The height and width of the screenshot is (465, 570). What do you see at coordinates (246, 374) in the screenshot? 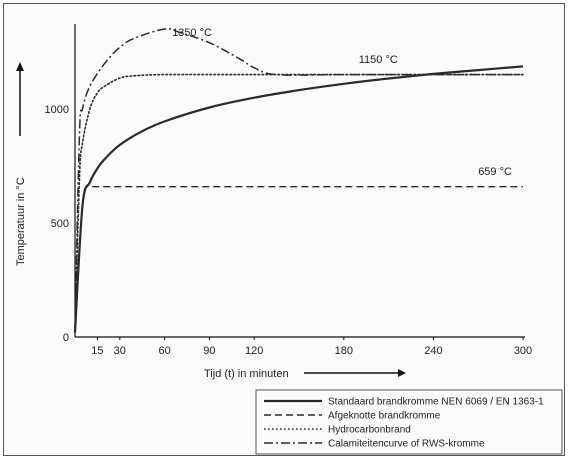
I see `x-axis-label: Tijd (t) in minuten` at bounding box center [246, 374].